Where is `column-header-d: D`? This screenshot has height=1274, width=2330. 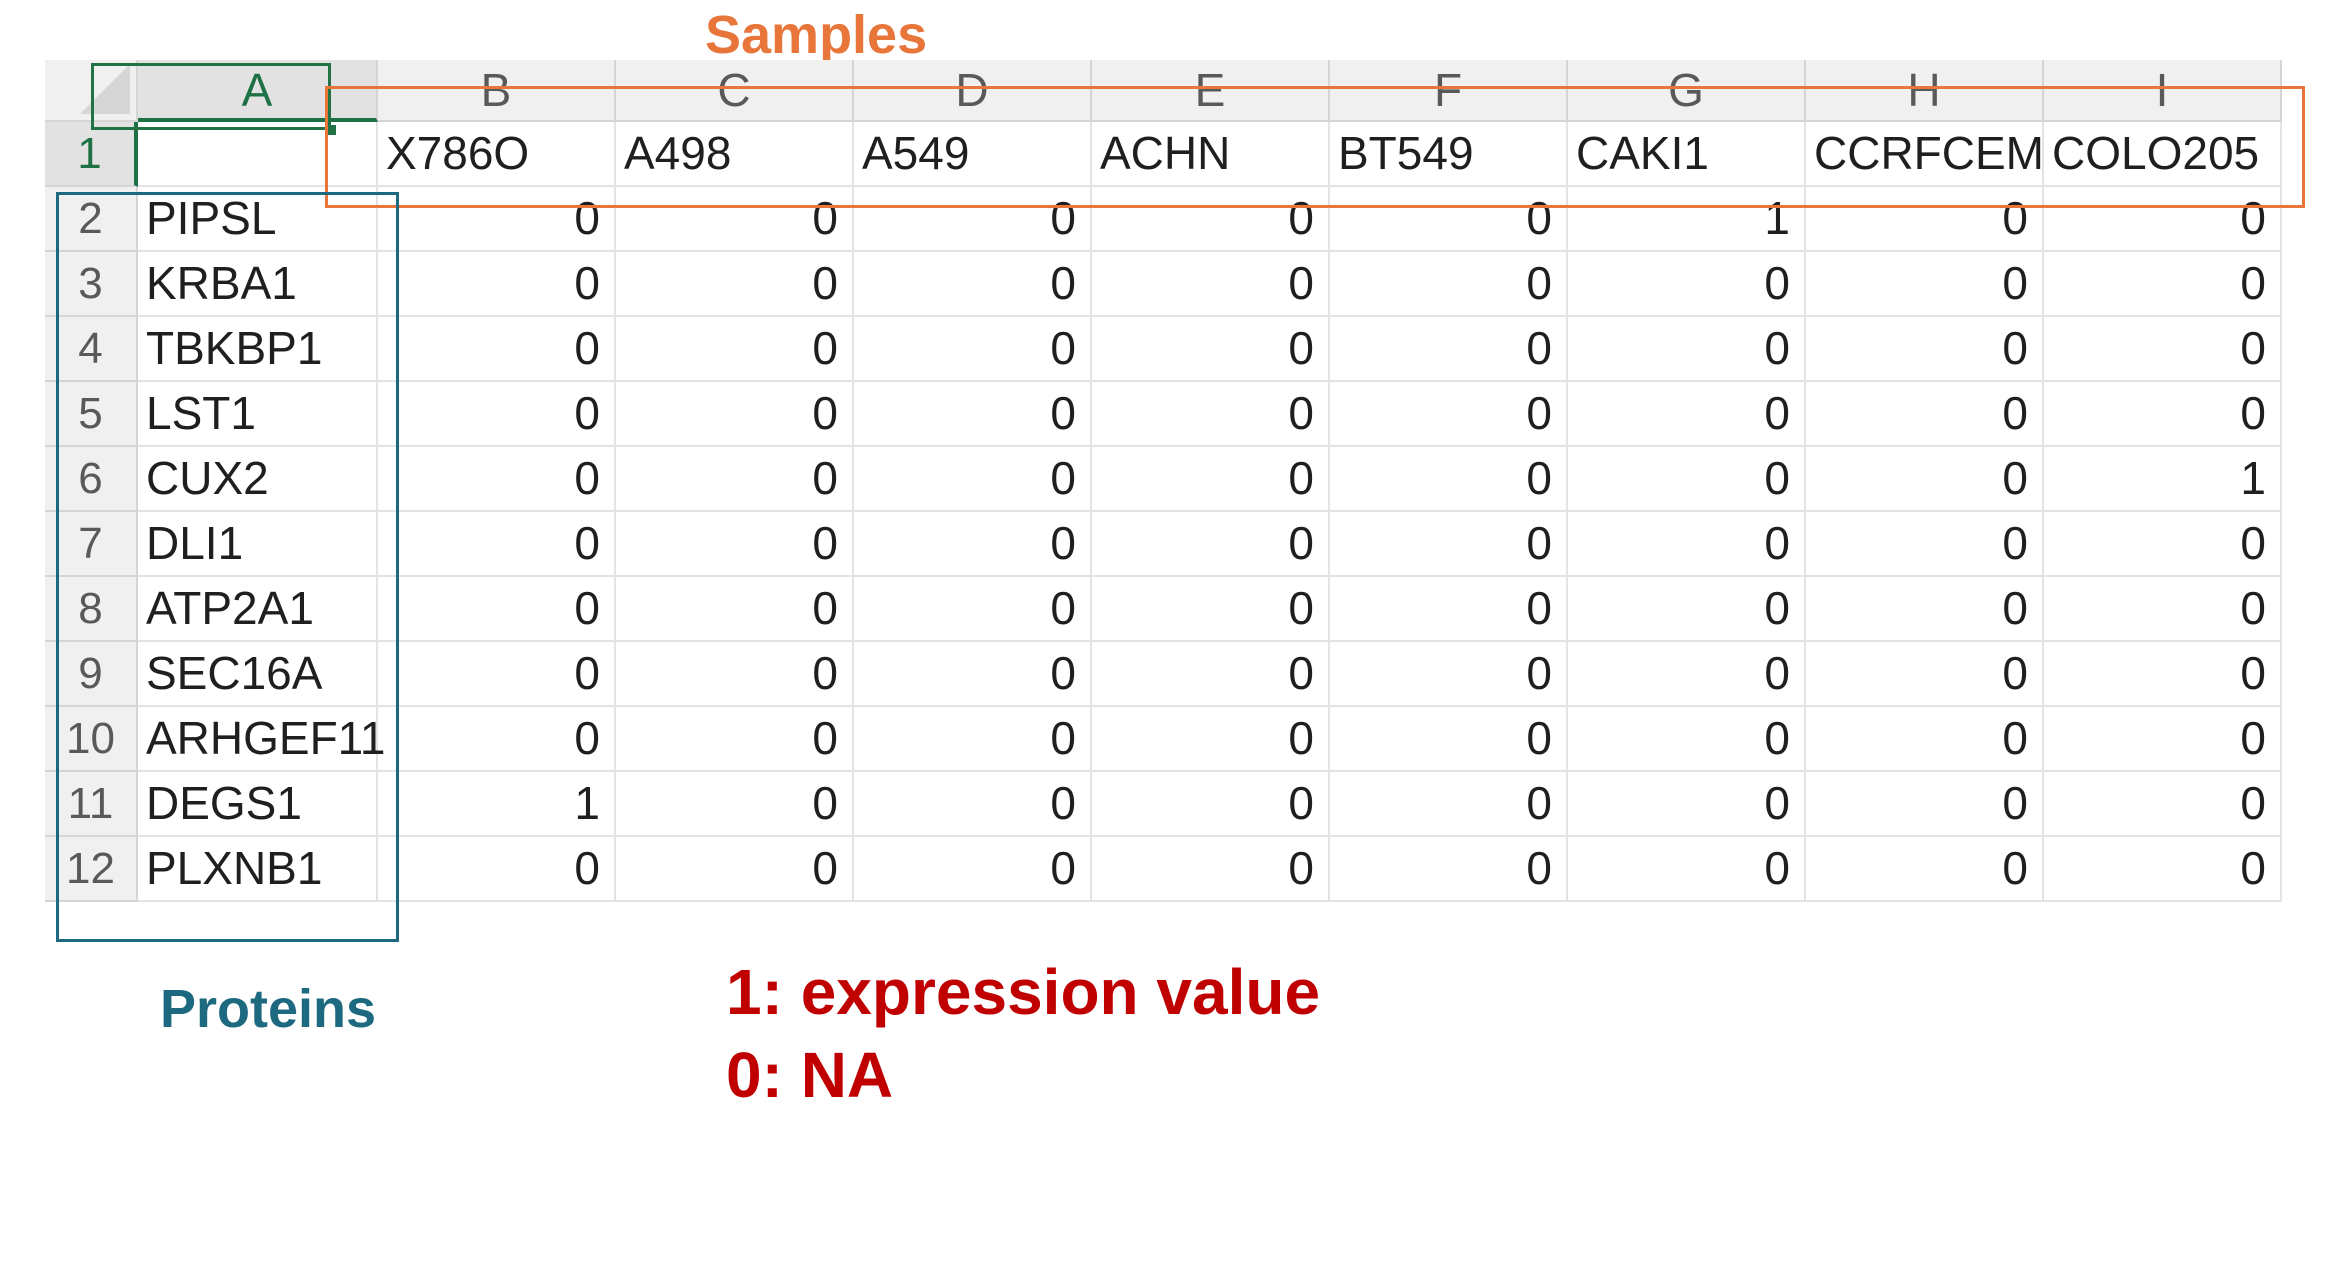
column-header-d: D is located at coordinates (973, 91).